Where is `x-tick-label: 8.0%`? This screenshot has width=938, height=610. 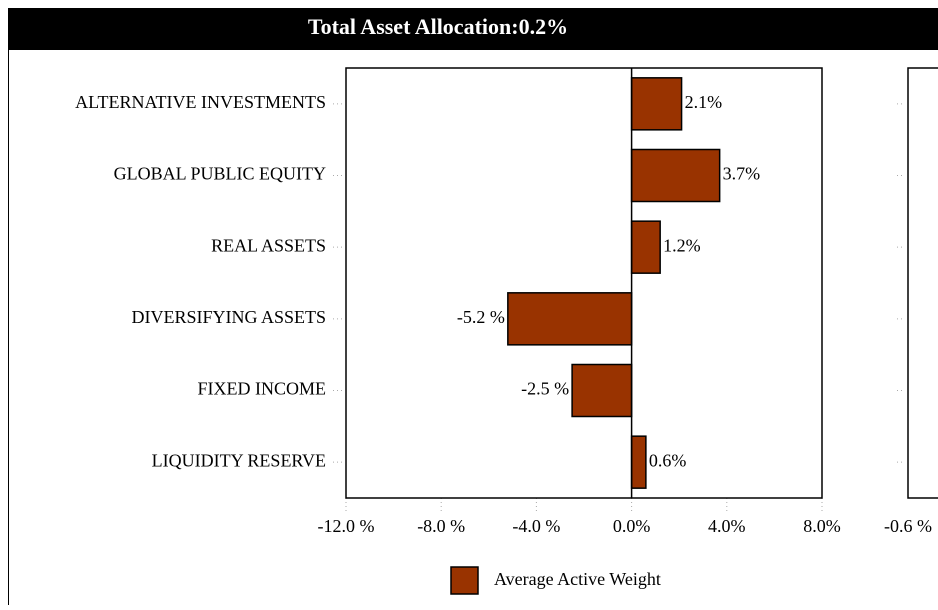 x-tick-label: 8.0% is located at coordinates (822, 526).